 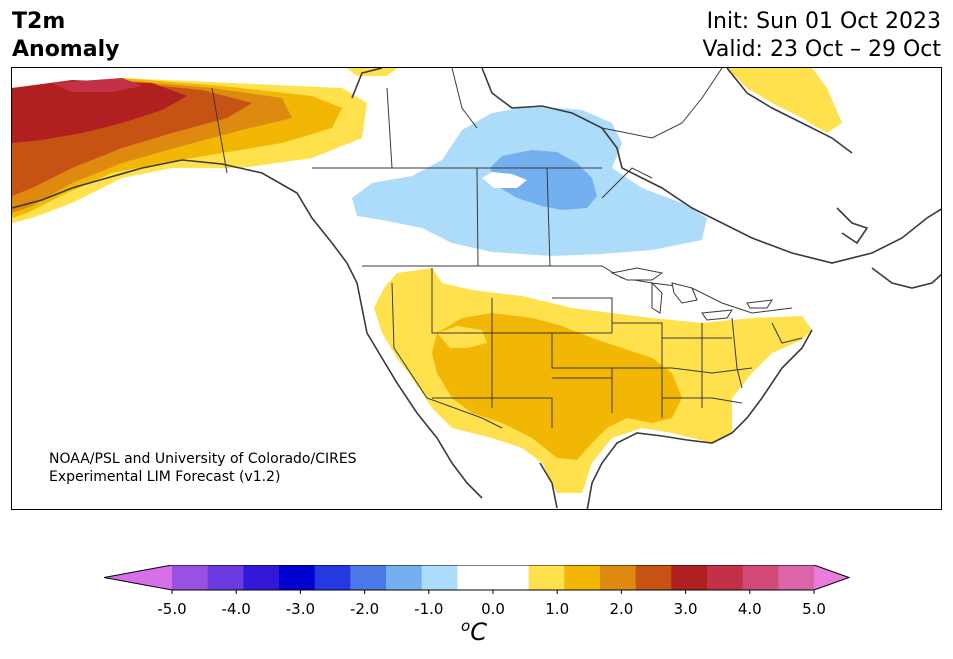 I want to click on colorbar-over-arrow, so click(x=831, y=577).